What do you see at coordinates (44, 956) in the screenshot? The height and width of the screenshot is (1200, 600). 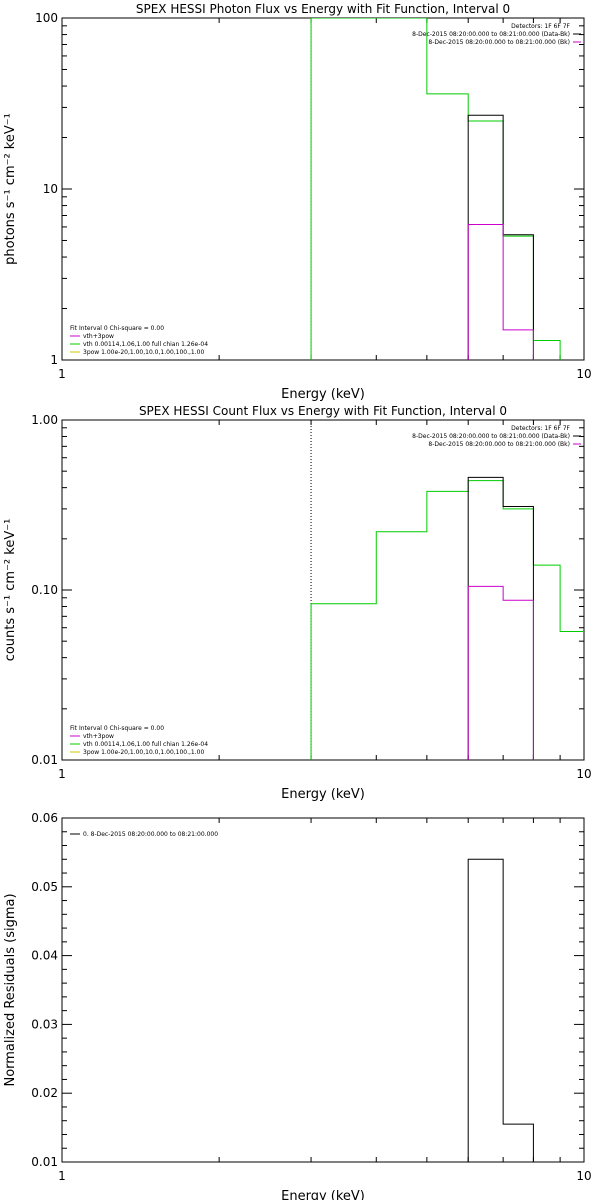 I see `y-tick-label: 0.04` at bounding box center [44, 956].